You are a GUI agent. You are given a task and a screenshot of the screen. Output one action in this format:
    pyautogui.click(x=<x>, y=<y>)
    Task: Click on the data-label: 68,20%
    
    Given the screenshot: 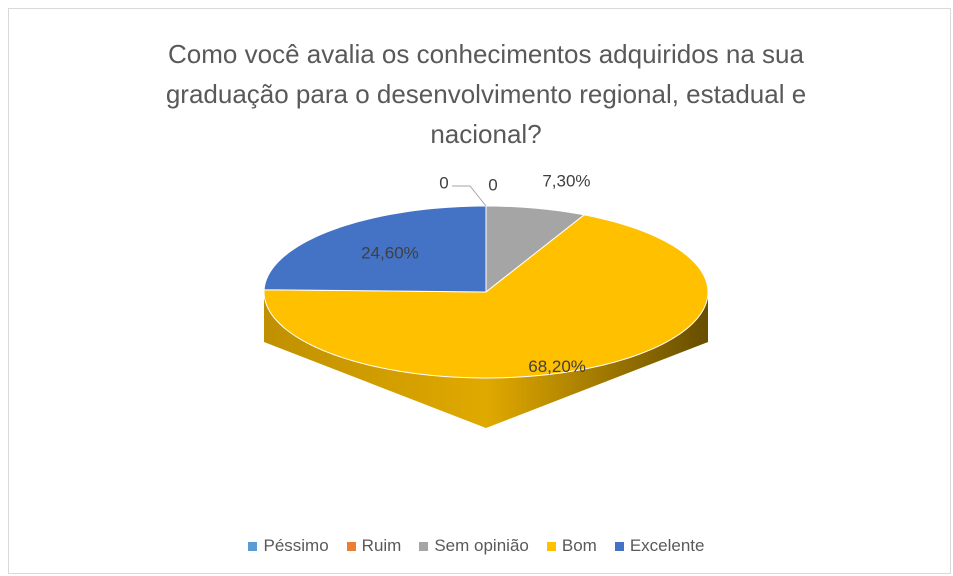 What is the action you would take?
    pyautogui.click(x=557, y=366)
    